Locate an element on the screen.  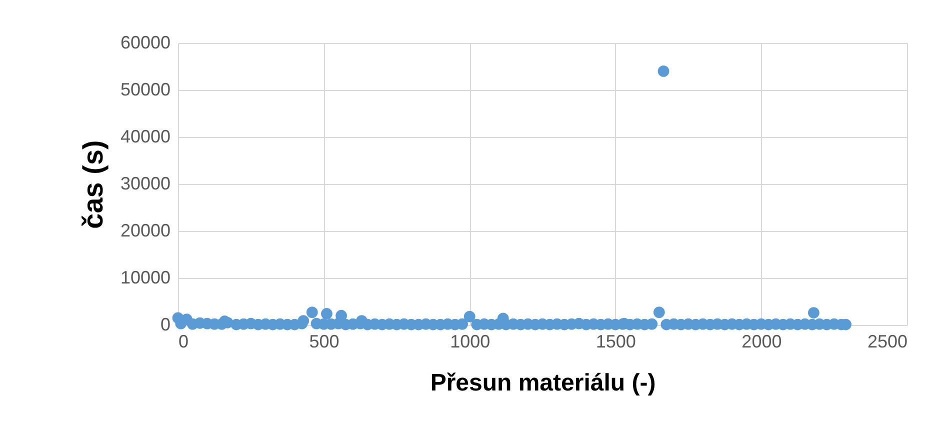
x-tick-label: 0 is located at coordinates (183, 342).